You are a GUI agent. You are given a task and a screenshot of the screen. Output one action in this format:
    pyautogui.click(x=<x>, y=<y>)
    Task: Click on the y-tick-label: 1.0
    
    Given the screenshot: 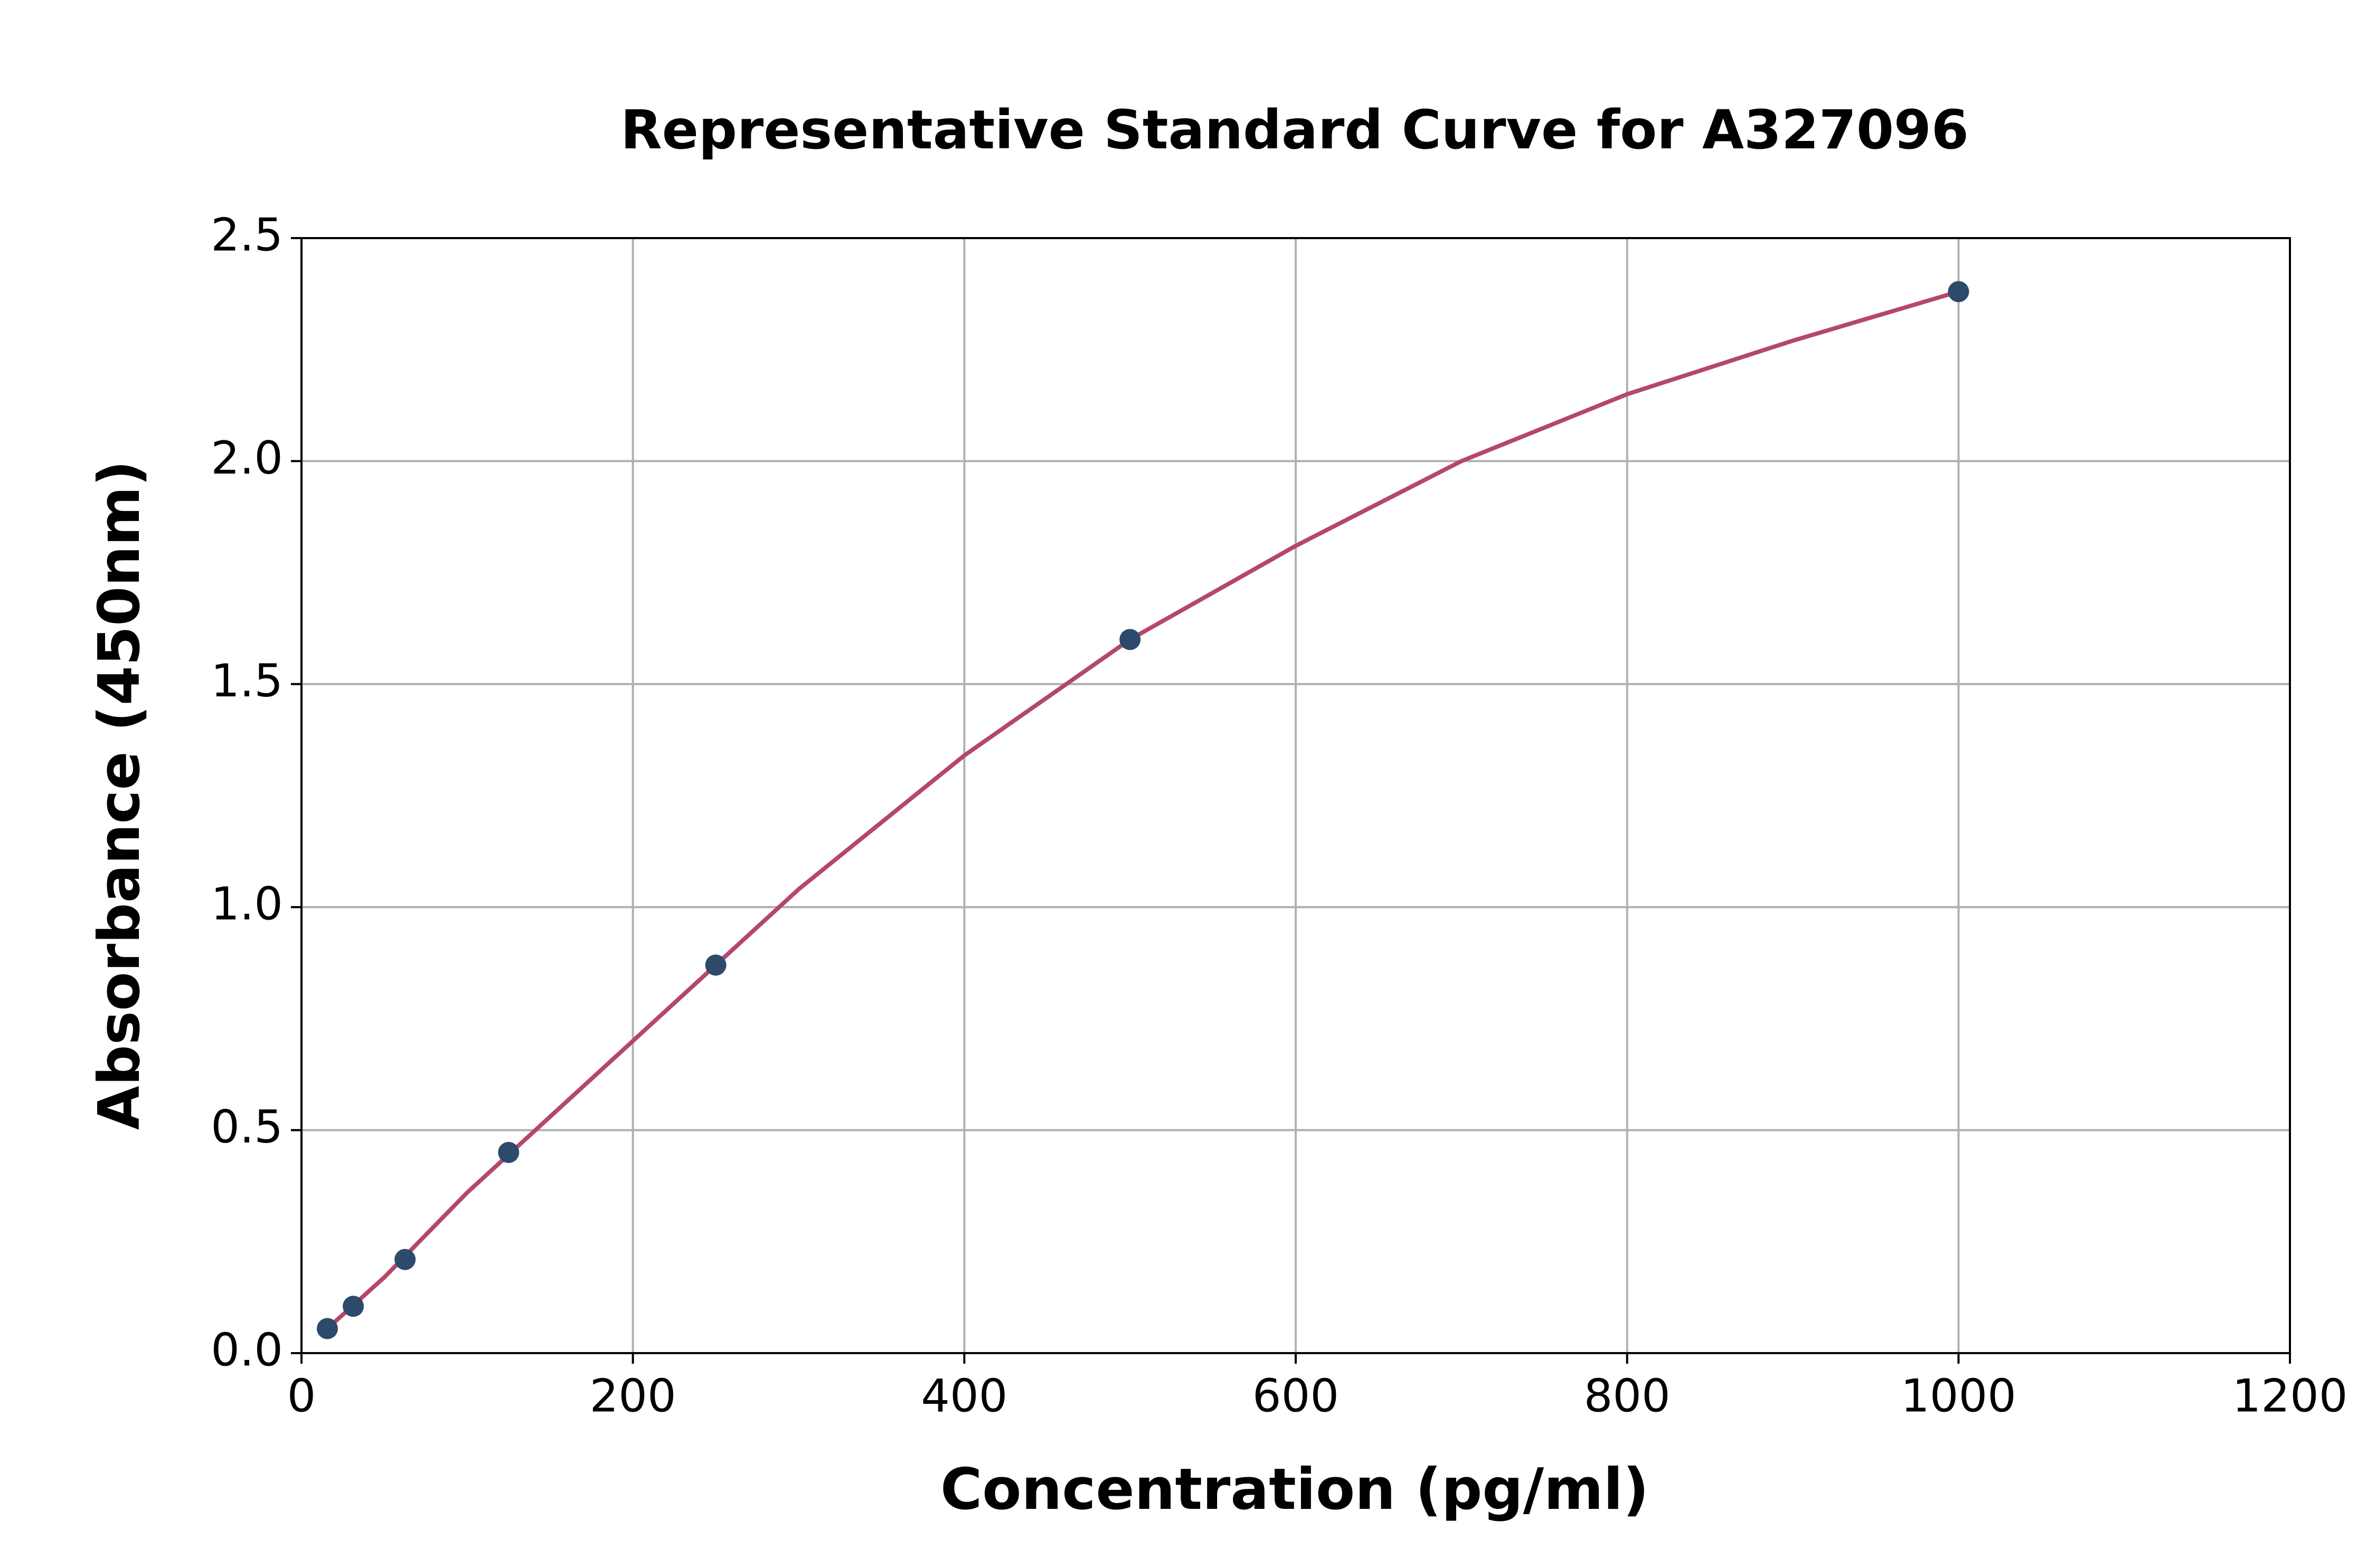 What is the action you would take?
    pyautogui.click(x=247, y=904)
    